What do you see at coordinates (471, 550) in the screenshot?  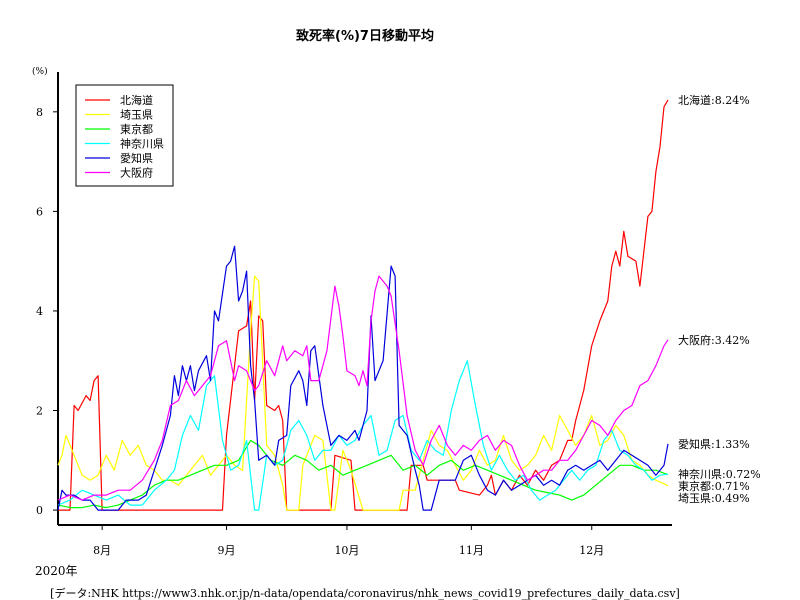 I see `x-tick-label: 11月` at bounding box center [471, 550].